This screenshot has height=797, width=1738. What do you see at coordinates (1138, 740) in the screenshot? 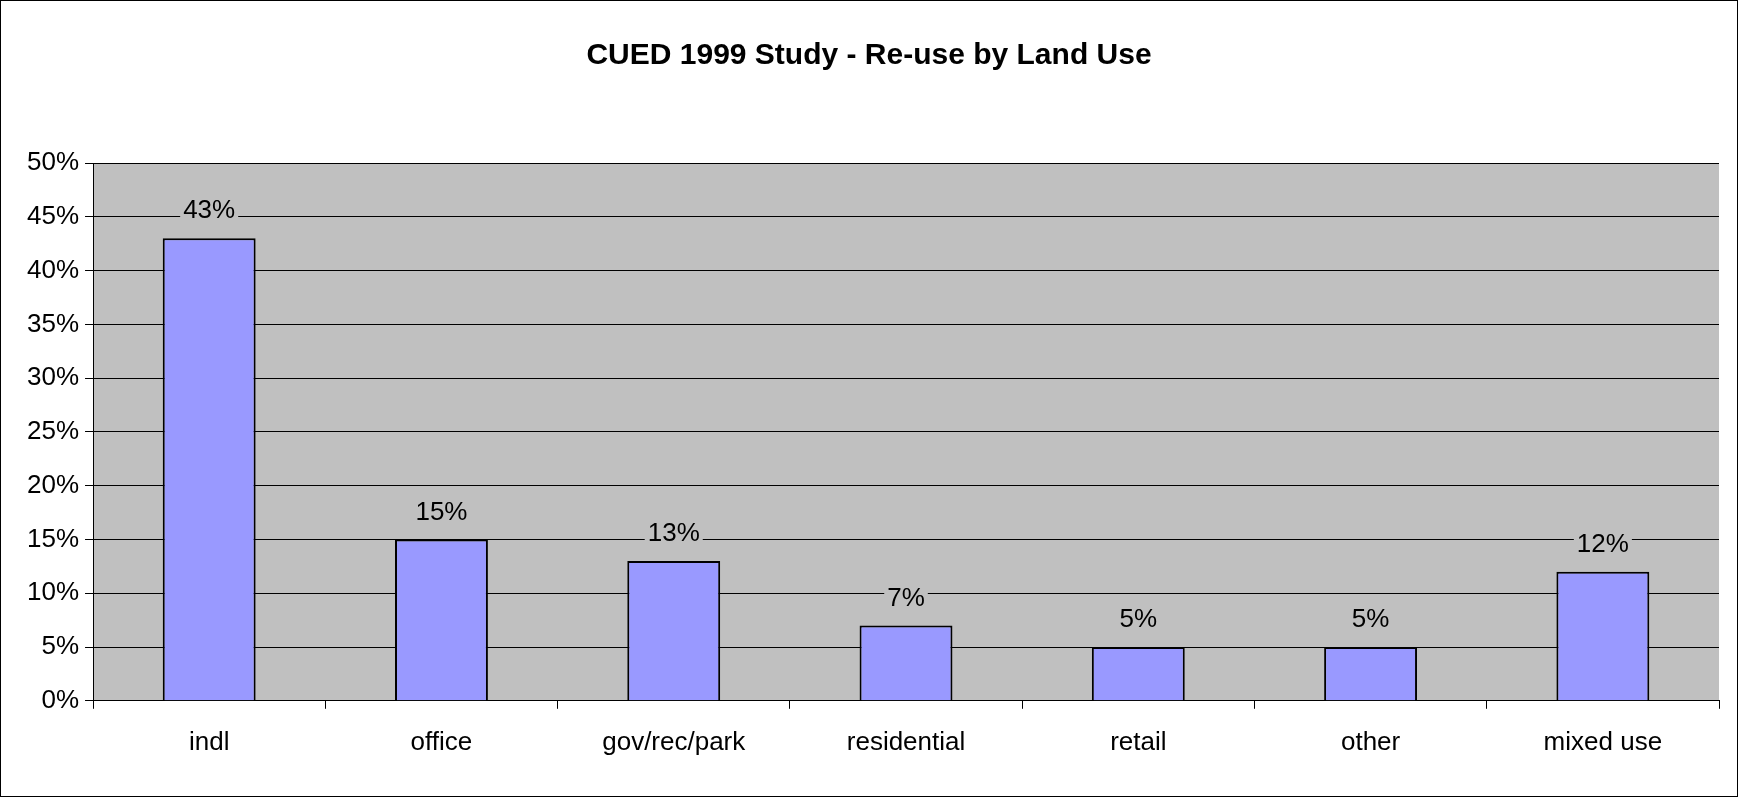
I see `x-tick-label: retail` at bounding box center [1138, 740].